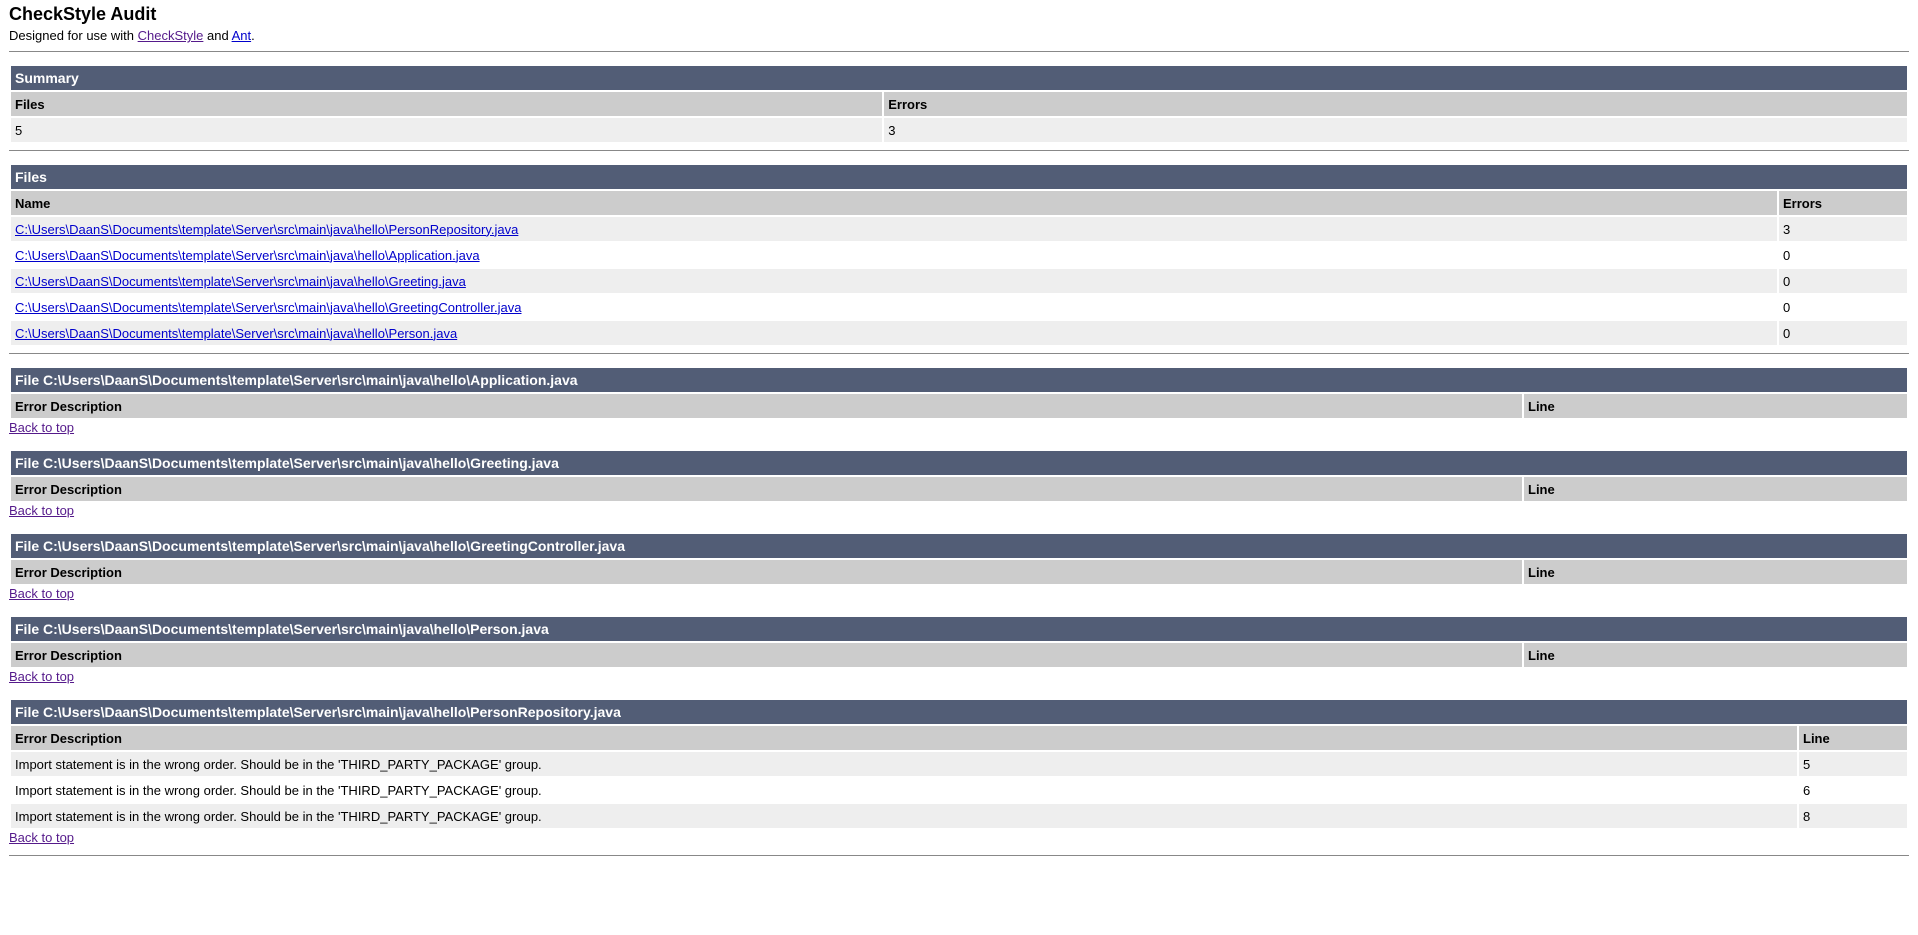 Image resolution: width=1918 pixels, height=935 pixels. What do you see at coordinates (253, 35) in the screenshot?
I see `period: .` at bounding box center [253, 35].